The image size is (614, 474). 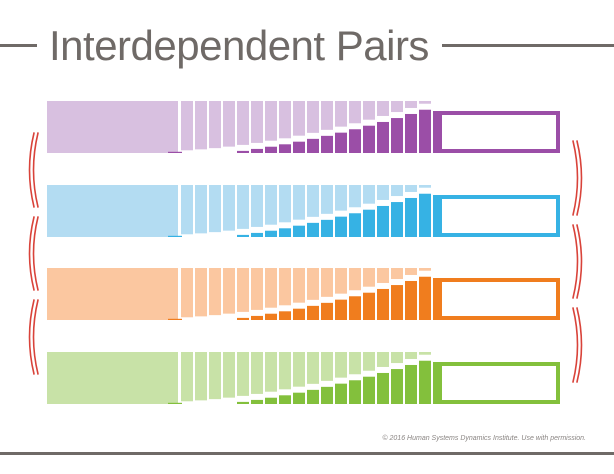 What do you see at coordinates (112, 211) in the screenshot?
I see `left-pole-bar` at bounding box center [112, 211].